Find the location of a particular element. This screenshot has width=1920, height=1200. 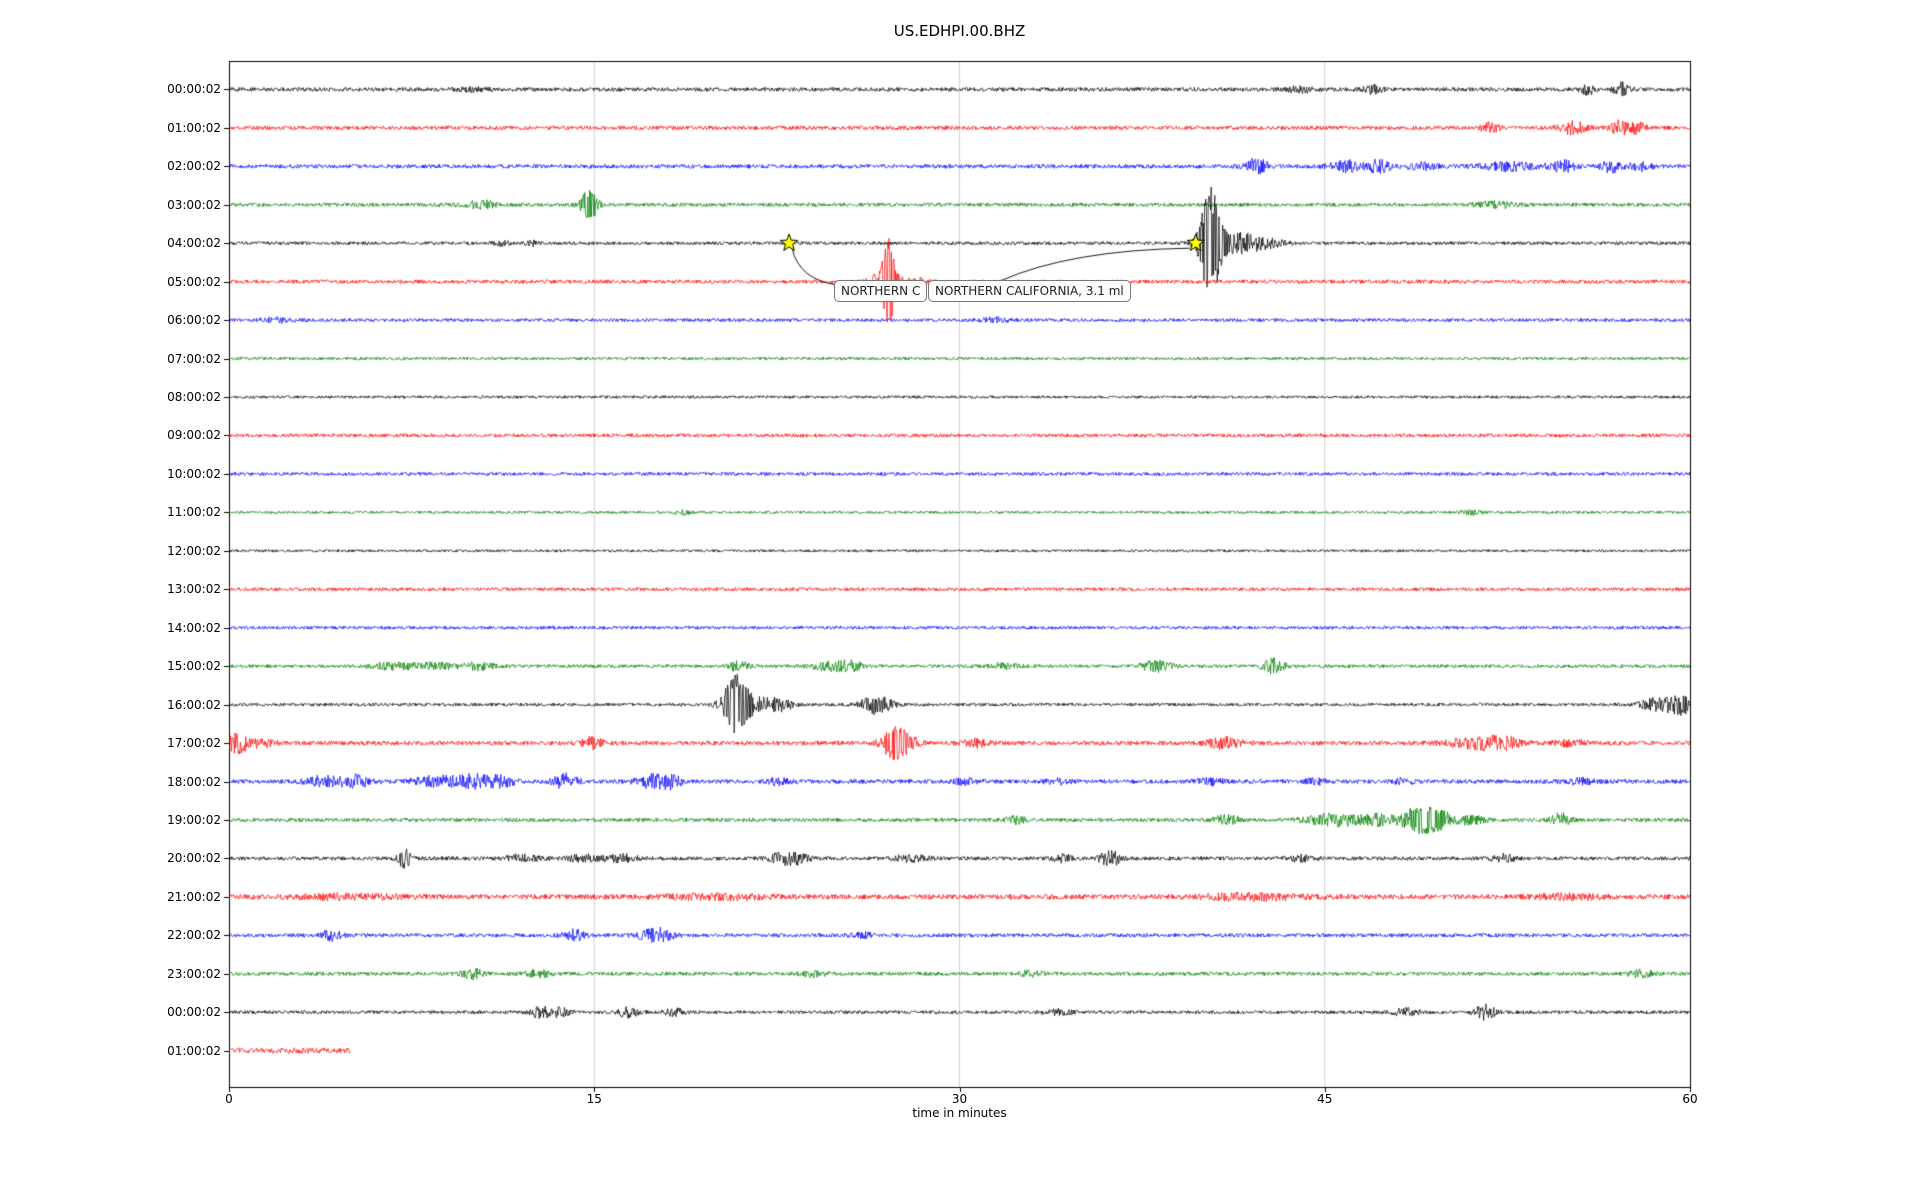

trace-row-label: 15:00:02 is located at coordinates (194, 666).